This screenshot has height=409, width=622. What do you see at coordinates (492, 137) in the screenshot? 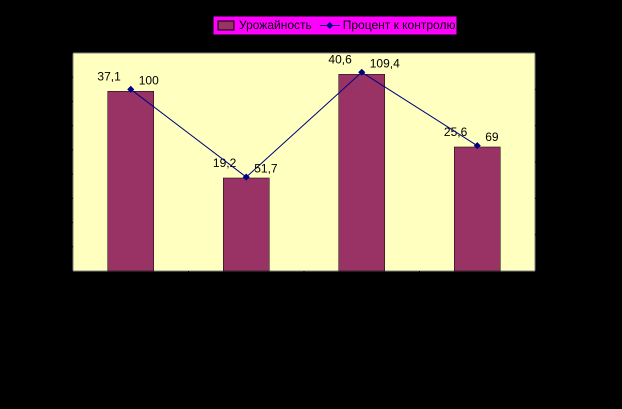
I see `line-value-label: 69` at bounding box center [492, 137].